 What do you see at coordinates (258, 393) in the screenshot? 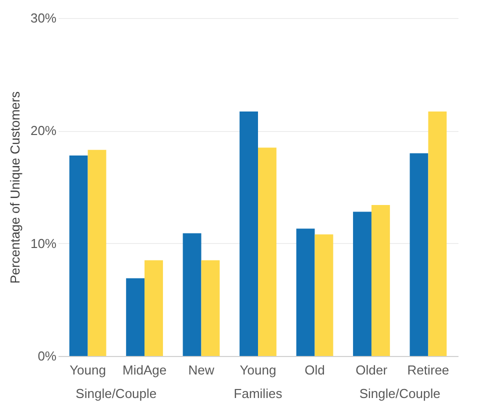
I see `text: Families` at bounding box center [258, 393].